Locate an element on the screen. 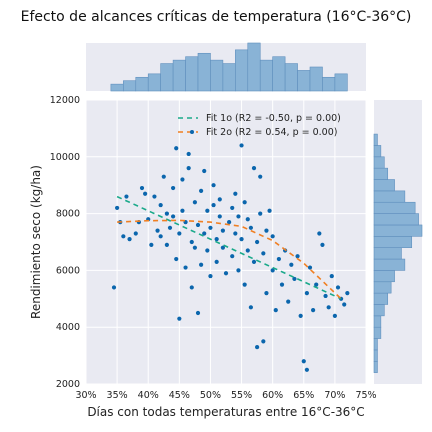 The width and height of the screenshot is (432, 432). y-tick-label: 12000 is located at coordinates (65, 100).